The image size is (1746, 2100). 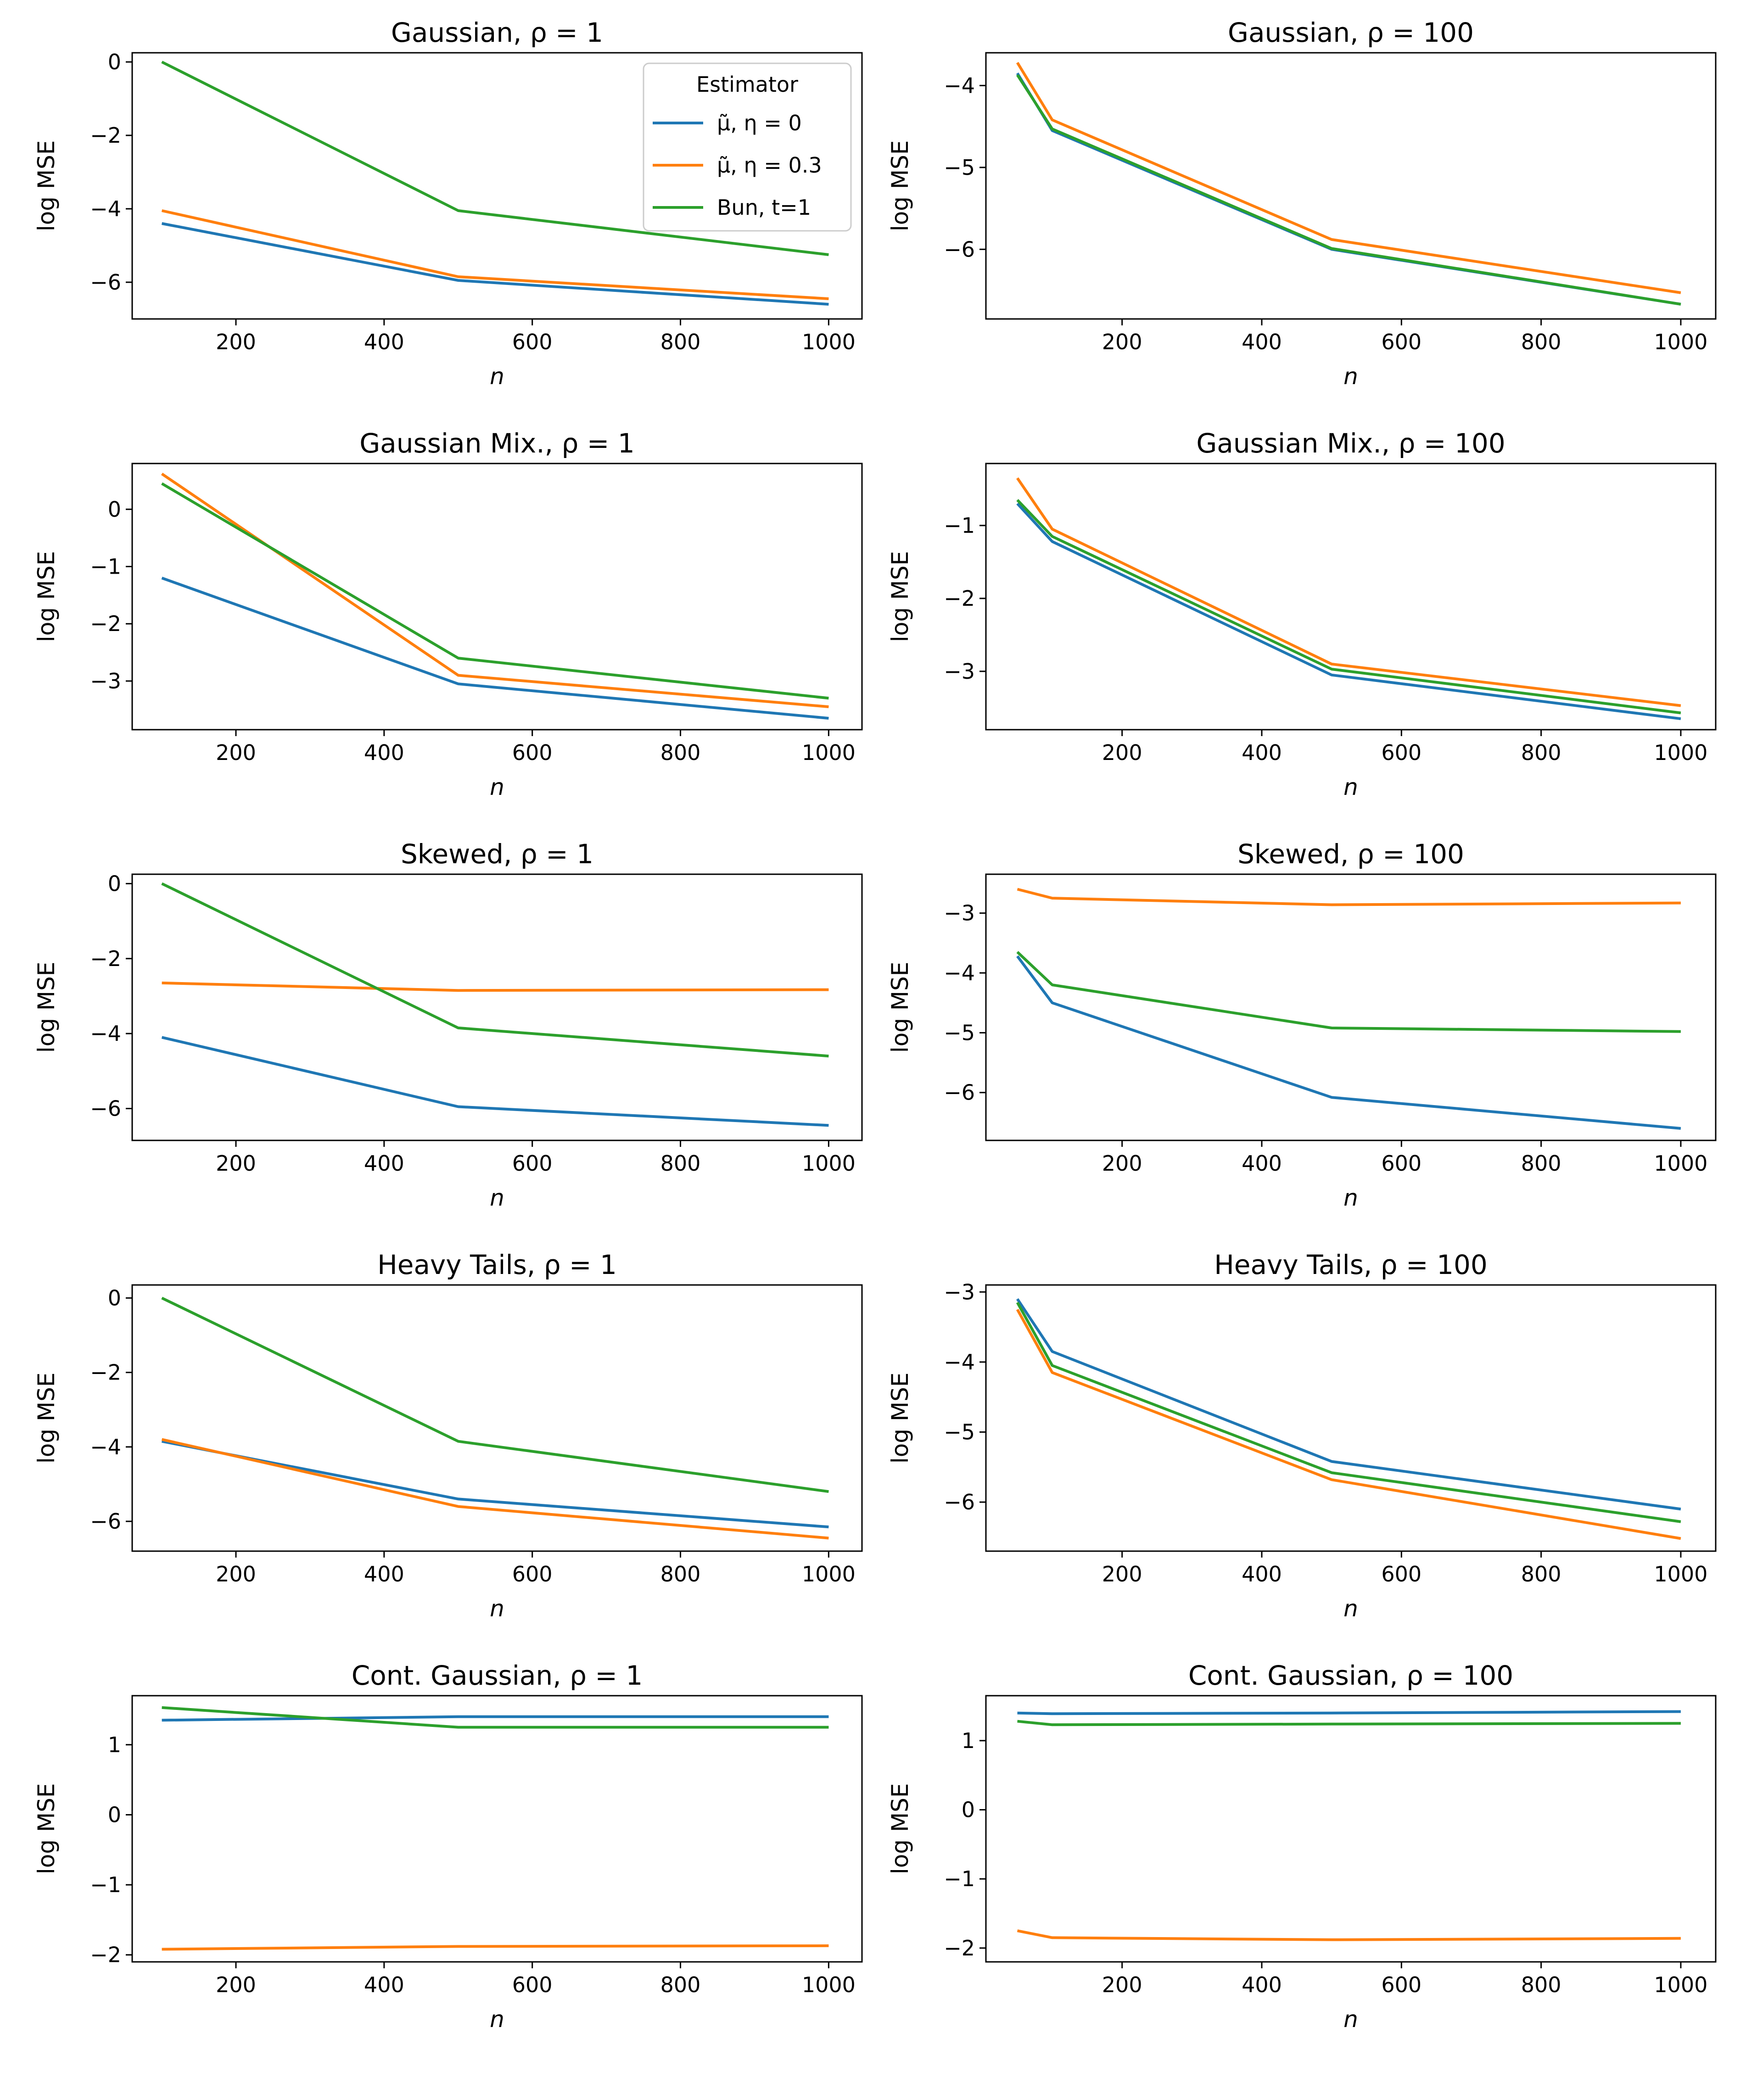 What do you see at coordinates (497, 1675) in the screenshot?
I see `subplot-title: Cont. Gaussian, ρ = 1` at bounding box center [497, 1675].